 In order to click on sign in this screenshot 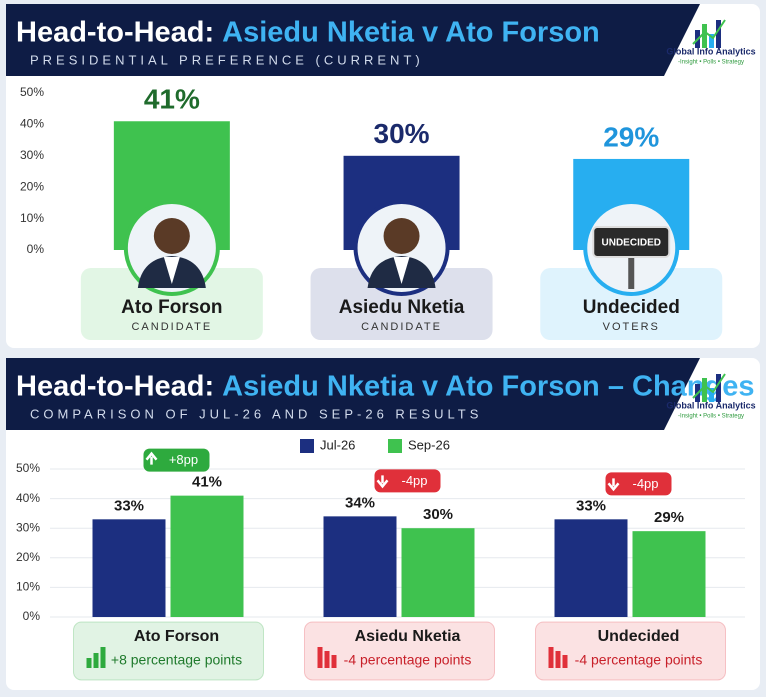, I will do `click(631, 242)`.